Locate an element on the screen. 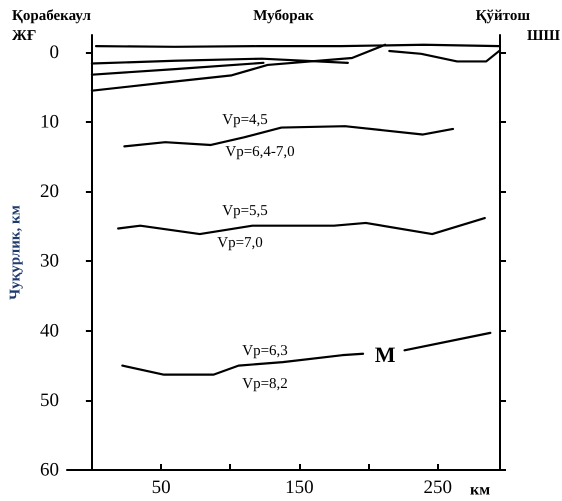 Image resolution: width=562 pixels, height=501 pixels. annotation: Vр=8,2 is located at coordinates (265, 384).